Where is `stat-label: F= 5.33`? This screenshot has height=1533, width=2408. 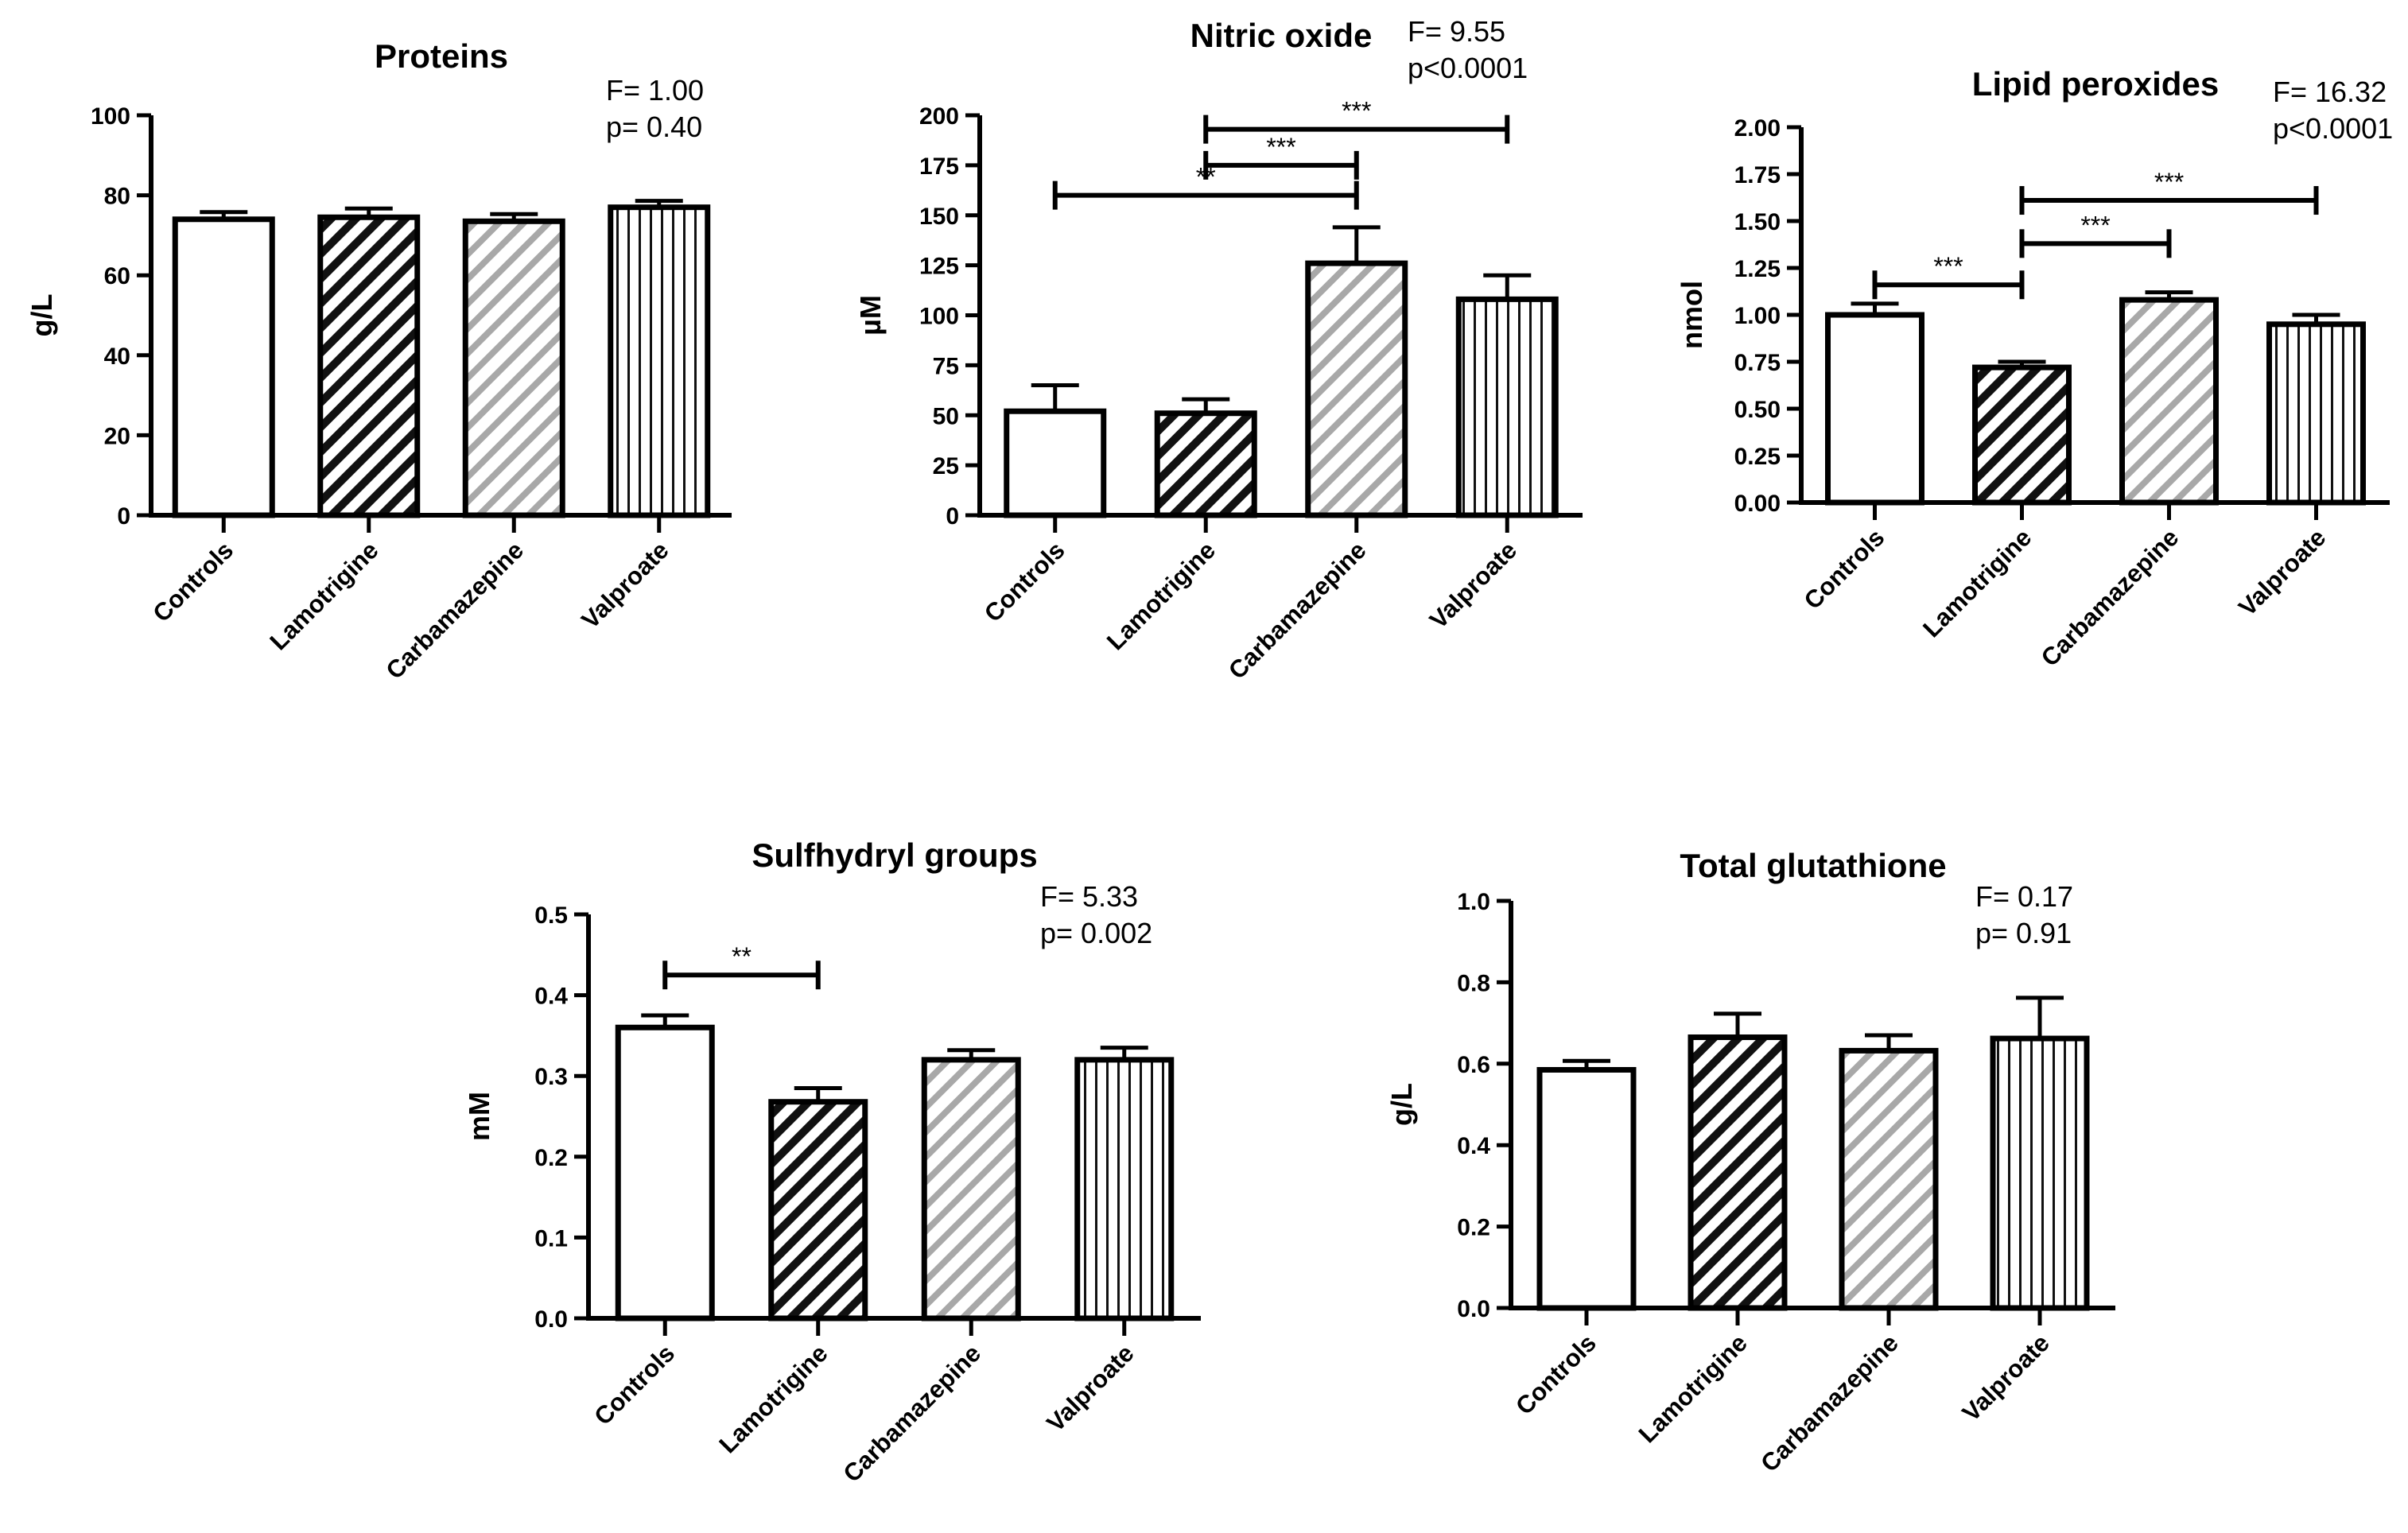
stat-label: F= 5.33 is located at coordinates (1089, 896).